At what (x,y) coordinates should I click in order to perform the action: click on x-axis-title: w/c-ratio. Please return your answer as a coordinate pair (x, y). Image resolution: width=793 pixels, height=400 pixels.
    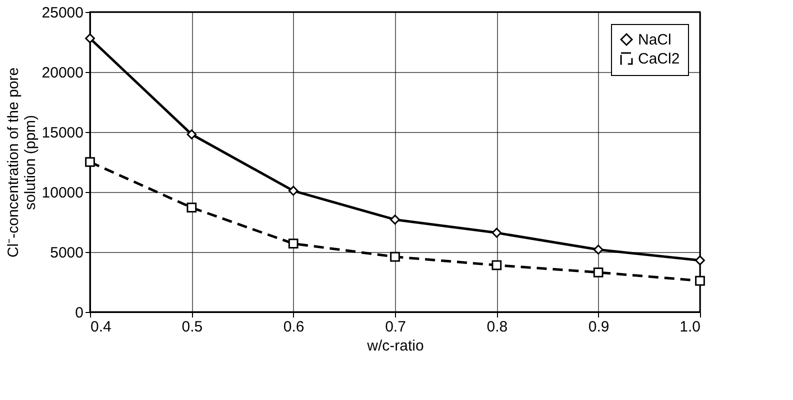
    Looking at the image, I should click on (395, 346).